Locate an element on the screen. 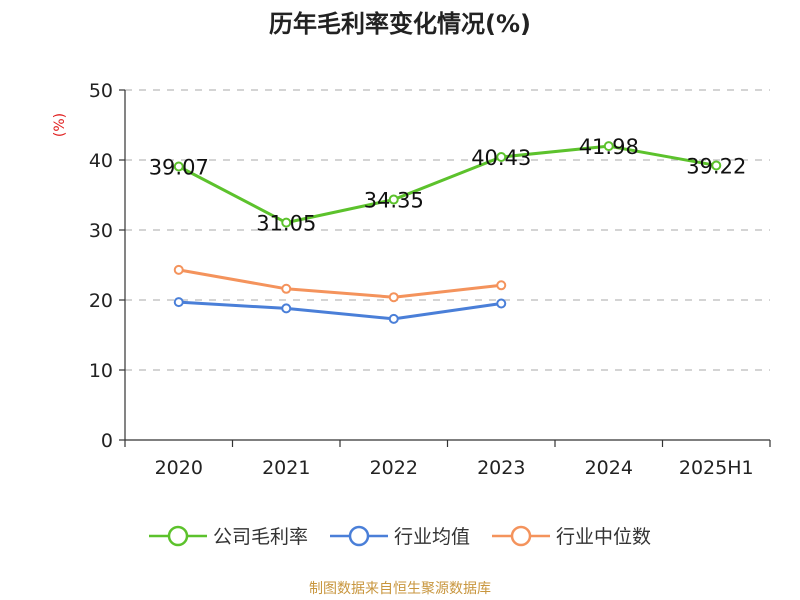  x-tick-label: 2024 is located at coordinates (609, 468).